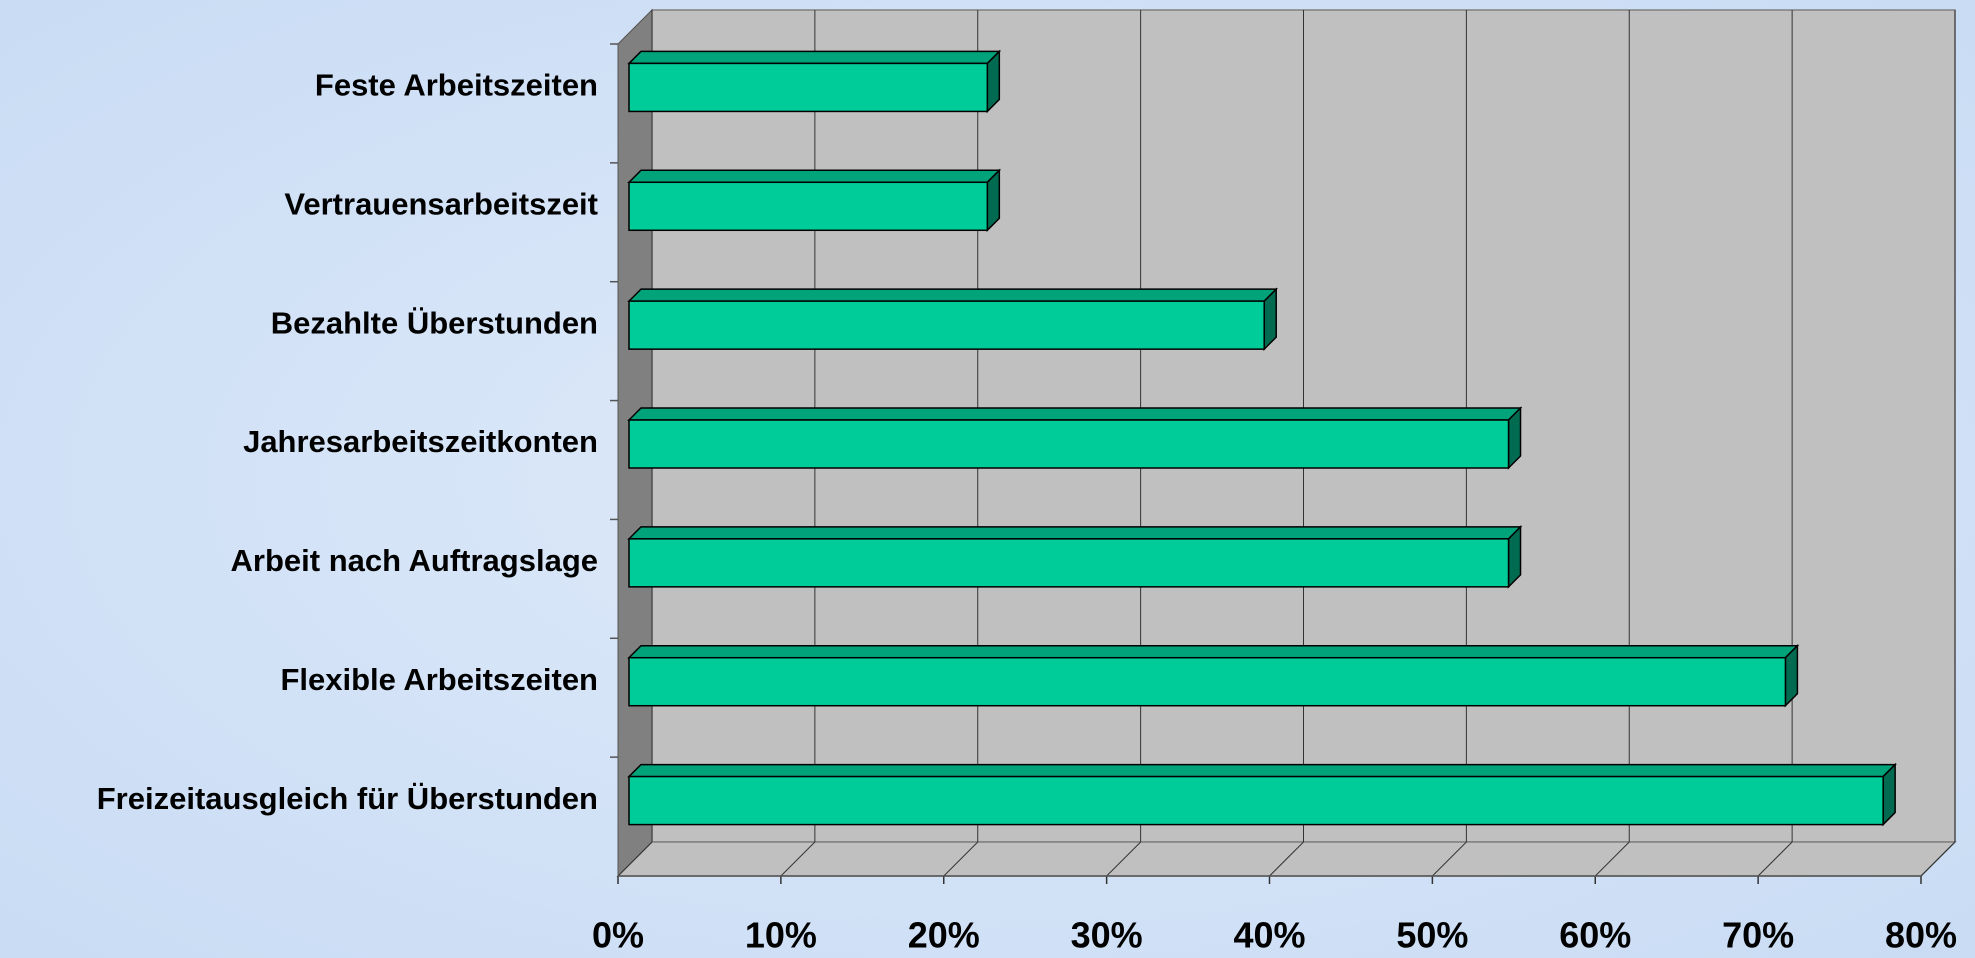 The height and width of the screenshot is (958, 1975). I want to click on y-tick-label: Bezahlte Überstunden, so click(434, 322).